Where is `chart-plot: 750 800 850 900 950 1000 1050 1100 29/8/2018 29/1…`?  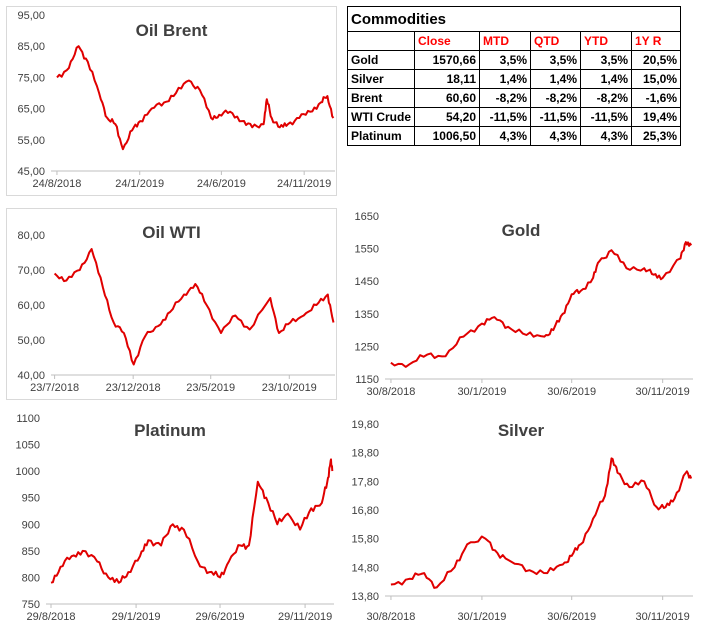
chart-plot: 750 800 850 900 950 1000 1050 1100 29/8/2018 29/1… is located at coordinates (175, 518).